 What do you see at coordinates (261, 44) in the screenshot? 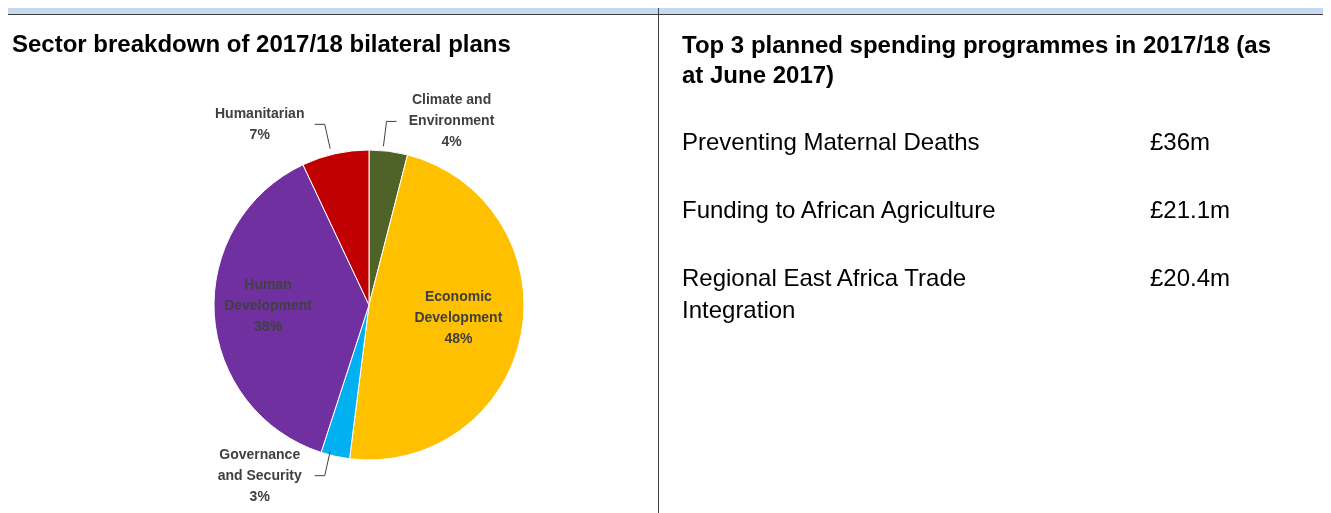
I see `chart-title: Sector breakdown of 2017/18 bilateral plans` at bounding box center [261, 44].